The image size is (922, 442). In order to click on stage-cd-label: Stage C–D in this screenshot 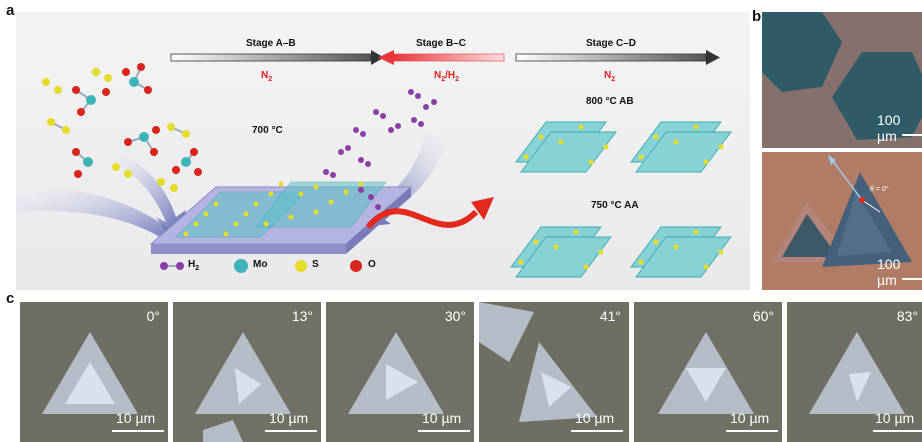, I will do `click(611, 43)`.